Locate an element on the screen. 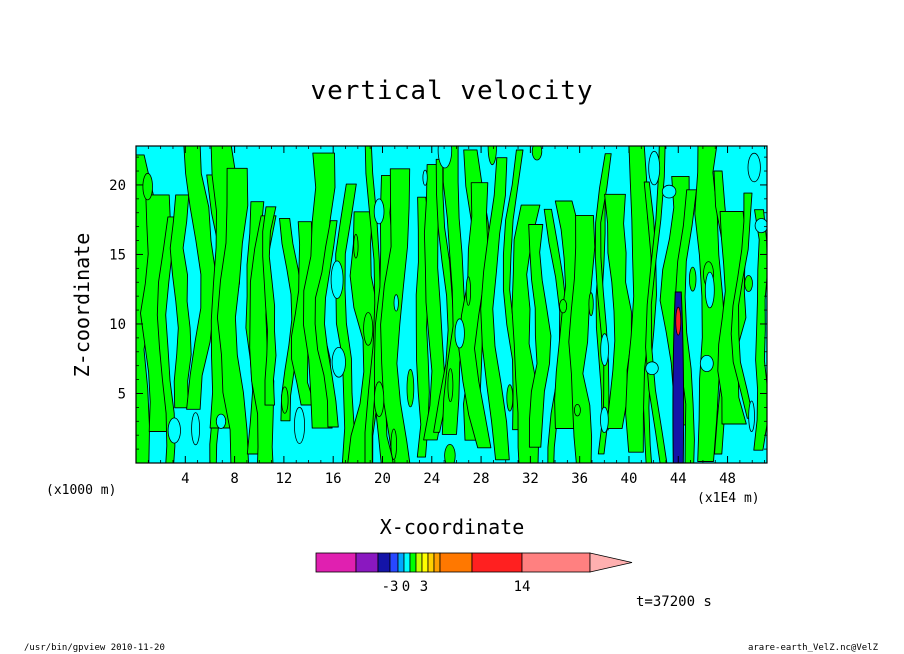 This screenshot has width=904, height=654. footer-left-text: /usr/bin/gpview 2010-11-20 is located at coordinates (94, 648).